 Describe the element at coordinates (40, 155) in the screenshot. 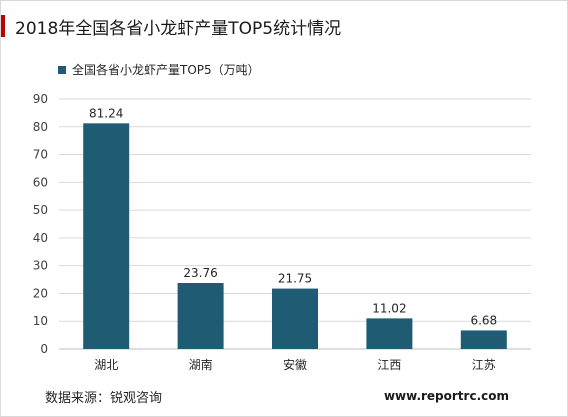

I see `y-tick-label: 70` at that location.